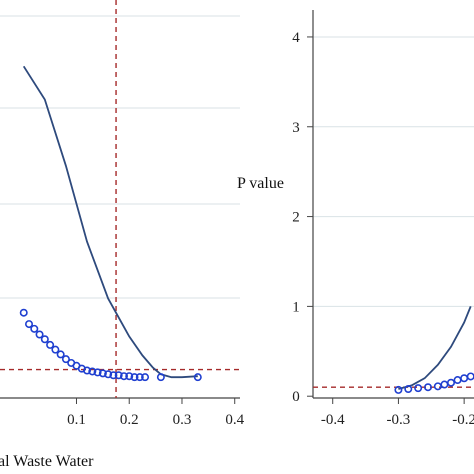 This screenshot has height=474, width=474. I want to click on right-x-tick-label: -0.4, so click(333, 420).